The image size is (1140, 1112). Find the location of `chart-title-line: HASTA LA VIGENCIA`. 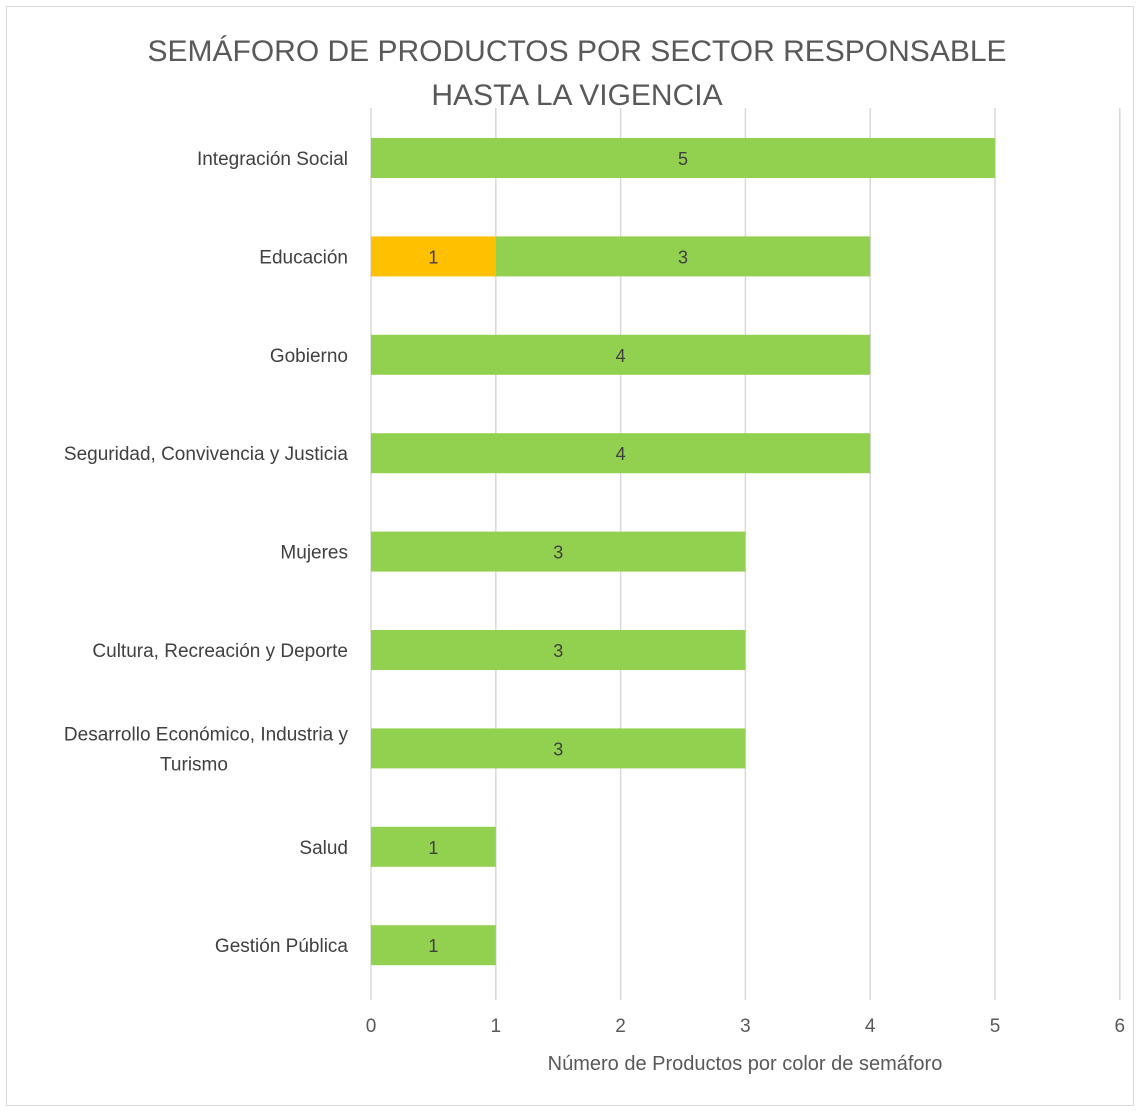

chart-title-line: HASTA LA VIGENCIA is located at coordinates (576, 95).